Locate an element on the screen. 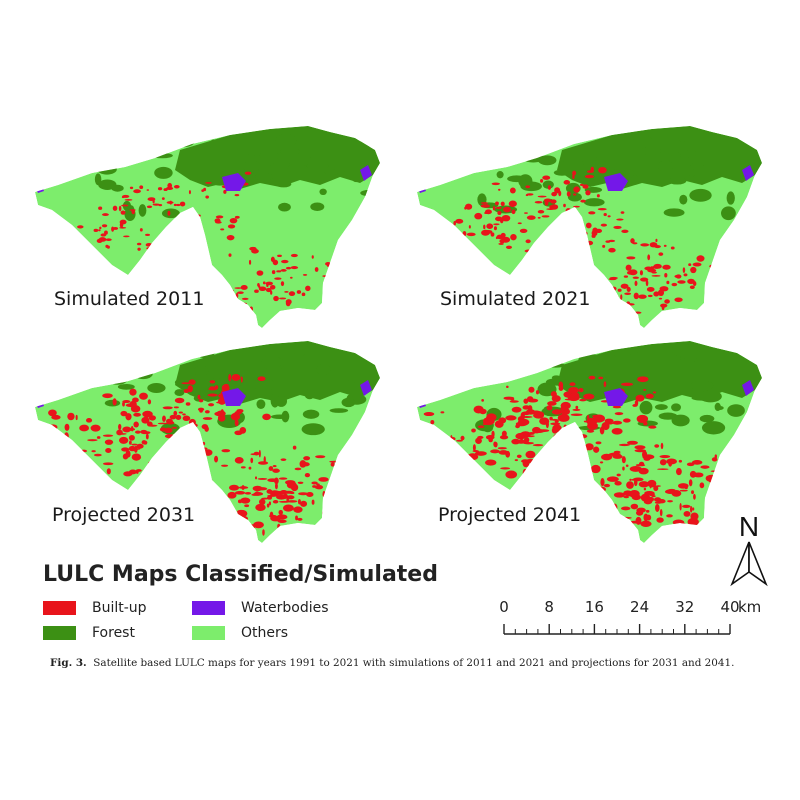 This screenshot has width=800, height=800. lulc-map is located at coordinates (207, 442).